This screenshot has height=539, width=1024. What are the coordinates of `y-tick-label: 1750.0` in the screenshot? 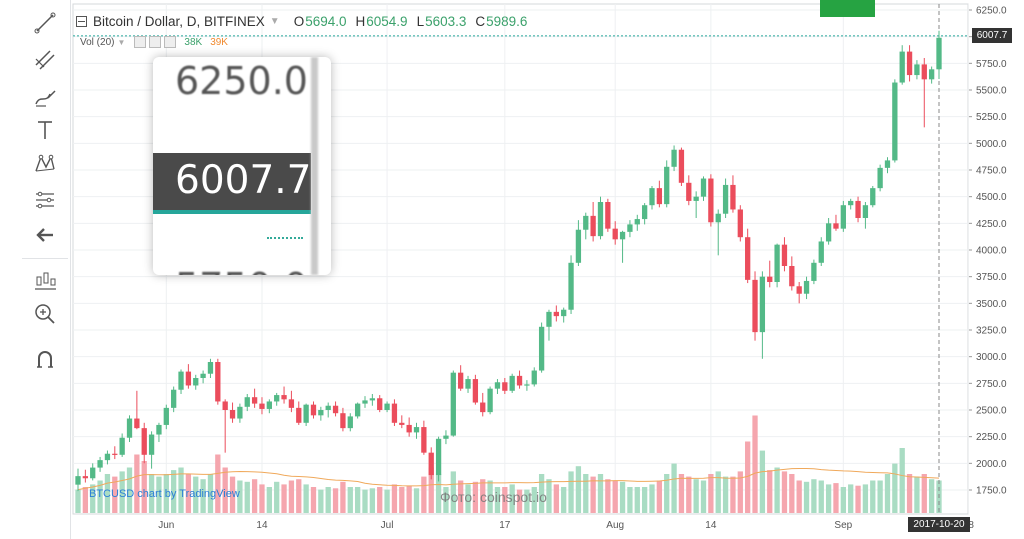 It's located at (991, 491).